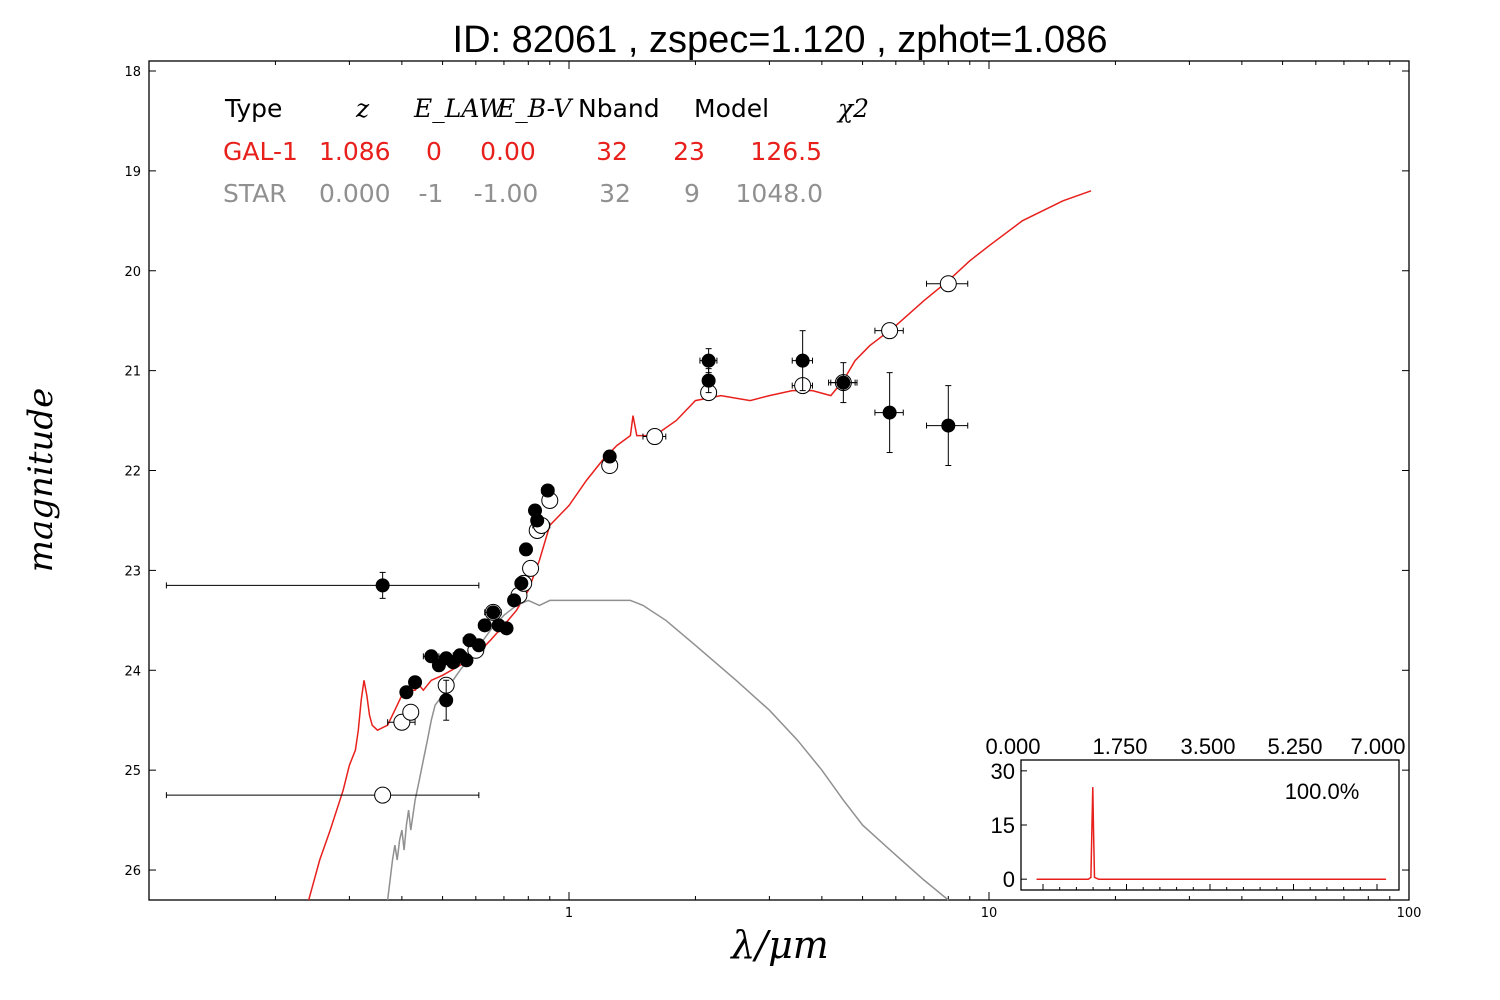 Image resolution: width=1500 pixels, height=1000 pixels. I want to click on inset-frame, so click(1210, 825).